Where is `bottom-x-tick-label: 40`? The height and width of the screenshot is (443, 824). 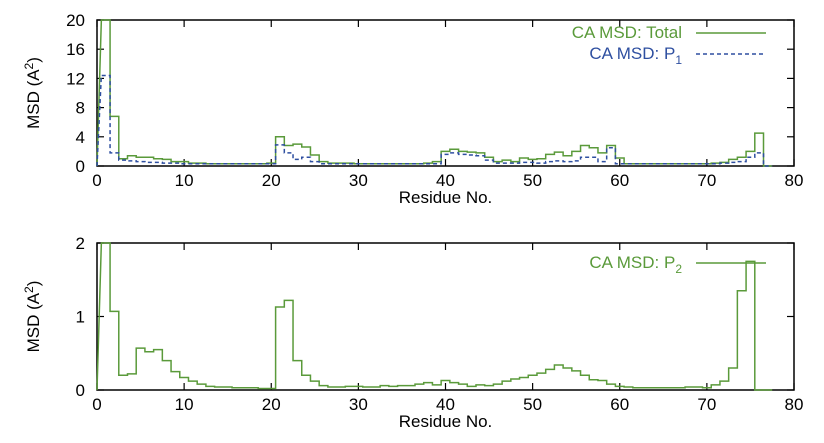
bottom-x-tick-label: 40 is located at coordinates (445, 404).